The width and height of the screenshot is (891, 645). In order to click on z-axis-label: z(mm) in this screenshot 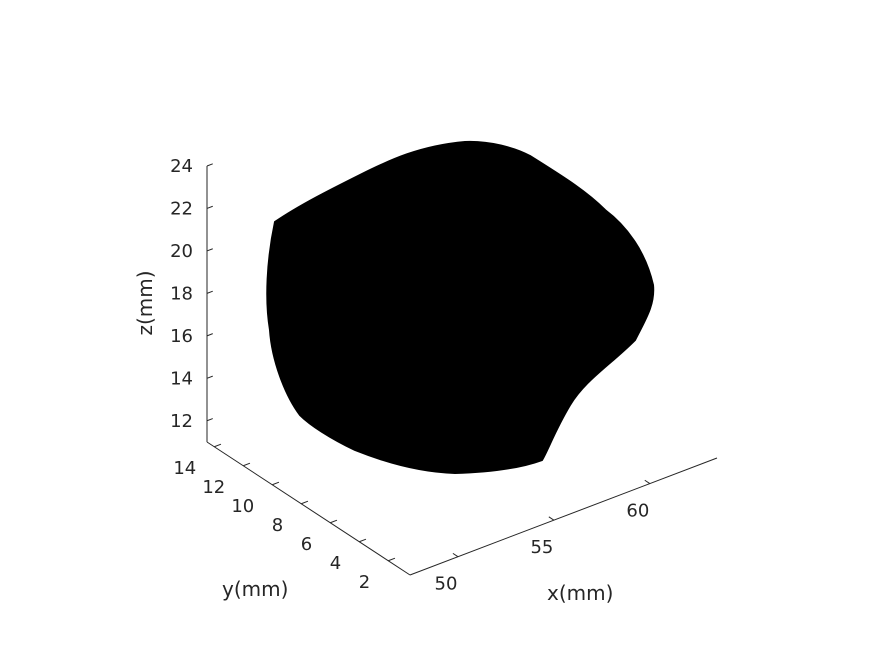, I will do `click(145, 302)`.